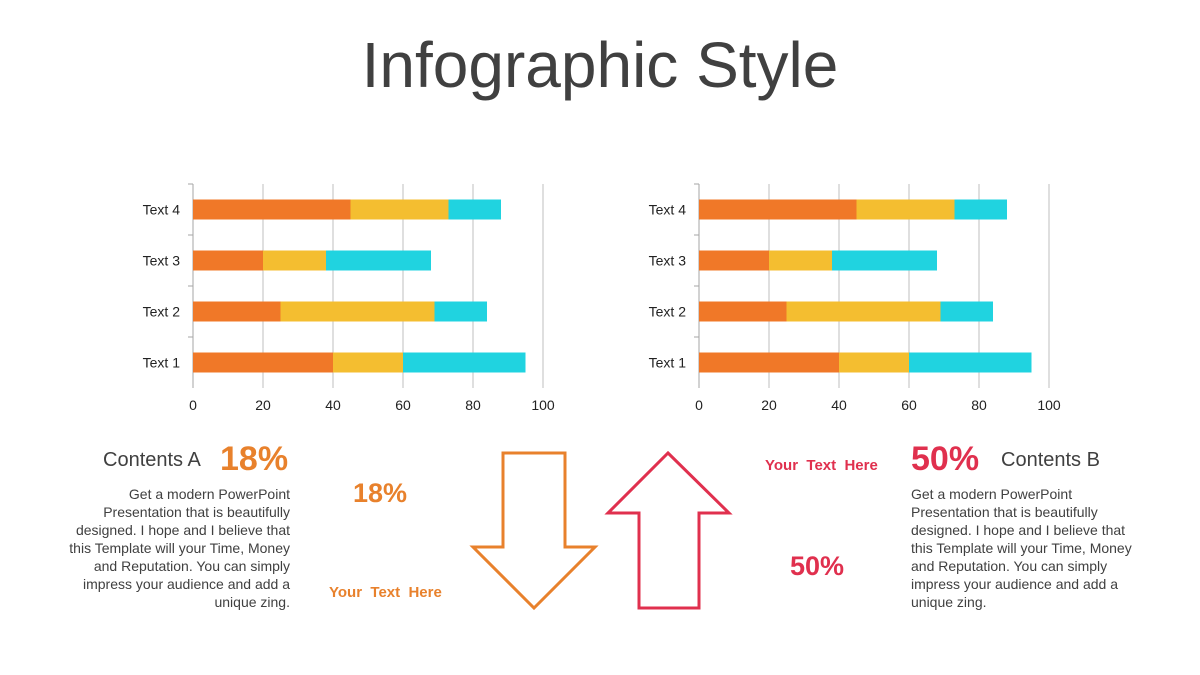 The width and height of the screenshot is (1200, 675). What do you see at coordinates (380, 493) in the screenshot?
I see `arrow-a-percent: 18%` at bounding box center [380, 493].